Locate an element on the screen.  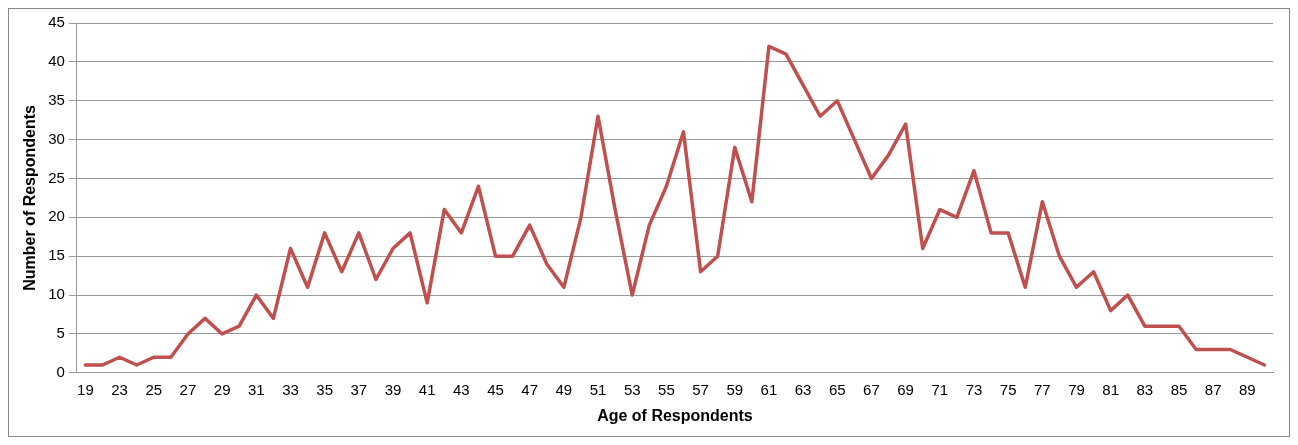
x-tick-label: 71 is located at coordinates (940, 389).